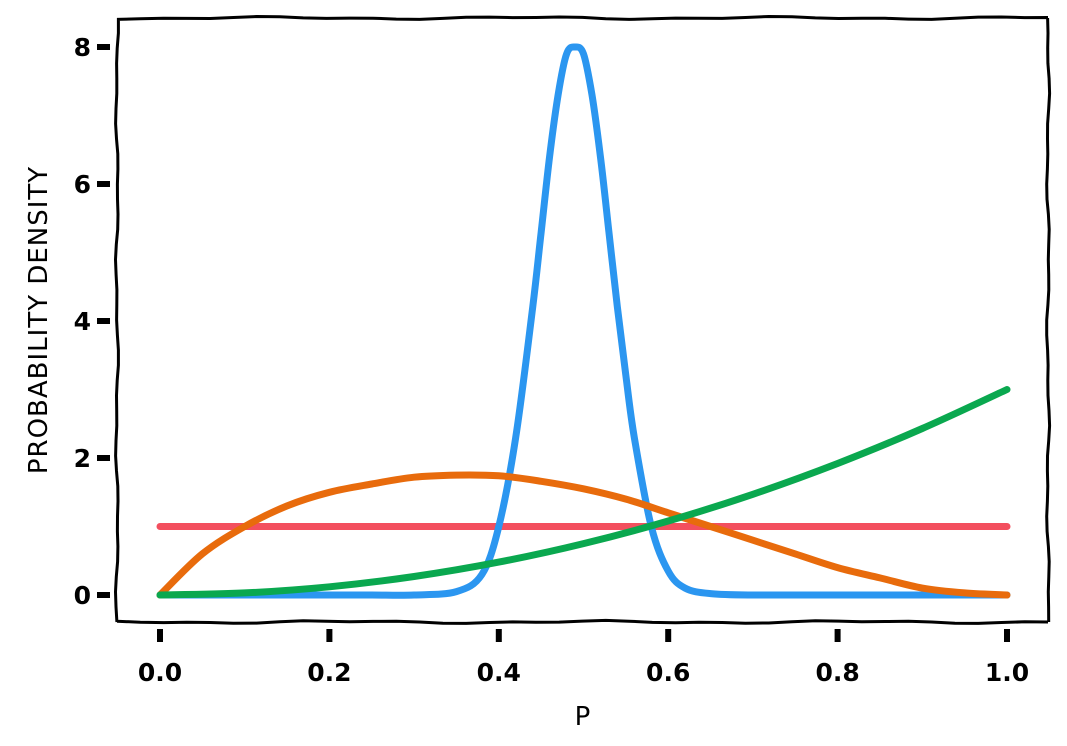  Describe the element at coordinates (82, 321) in the screenshot. I see `y-tick-label: 4` at that location.